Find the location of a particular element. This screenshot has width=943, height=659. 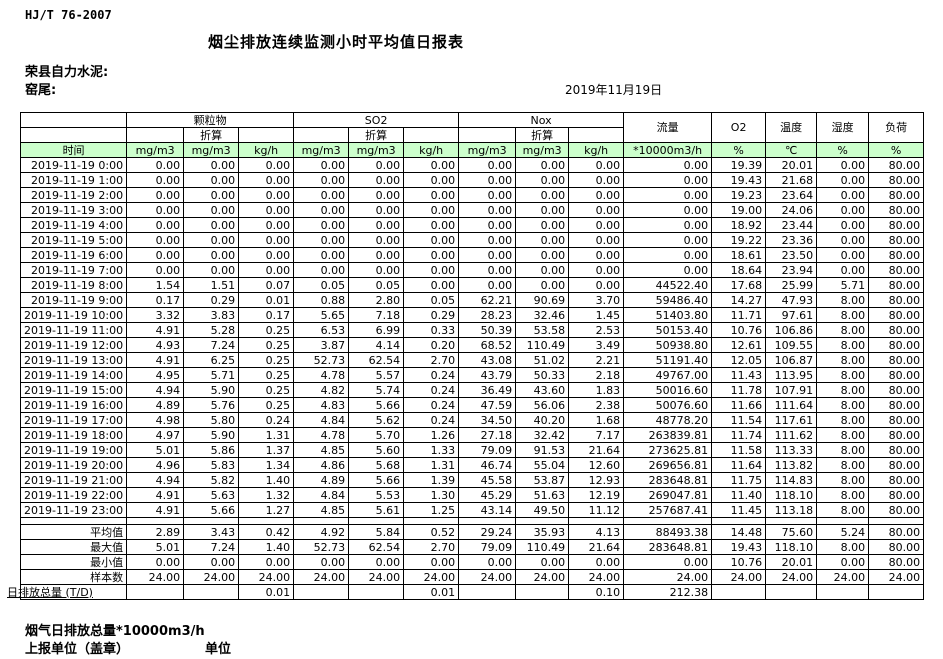

value-cell: 5.28 is located at coordinates (211, 330).